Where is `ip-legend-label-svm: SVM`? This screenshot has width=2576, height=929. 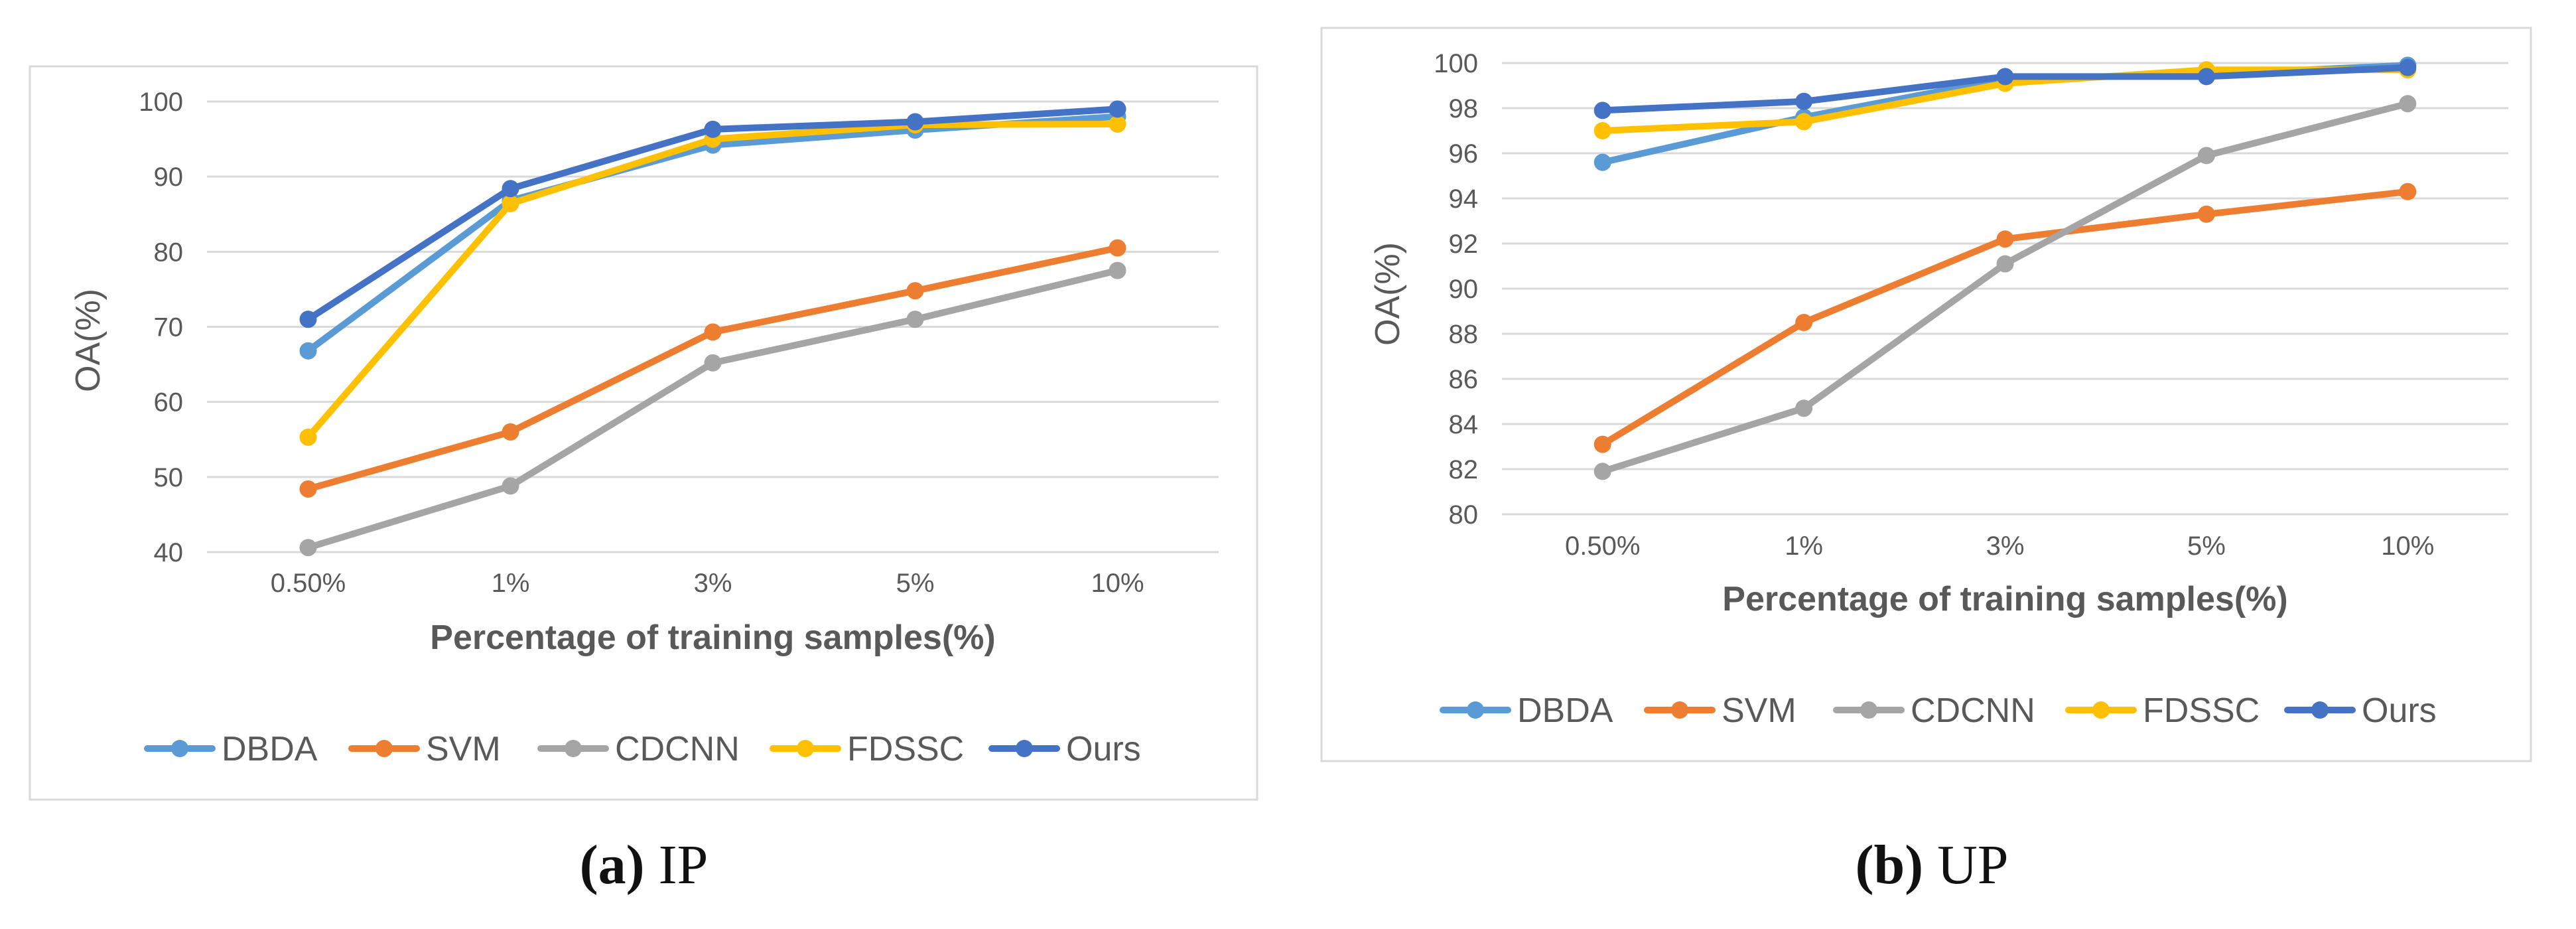
ip-legend-label-svm: SVM is located at coordinates (464, 749).